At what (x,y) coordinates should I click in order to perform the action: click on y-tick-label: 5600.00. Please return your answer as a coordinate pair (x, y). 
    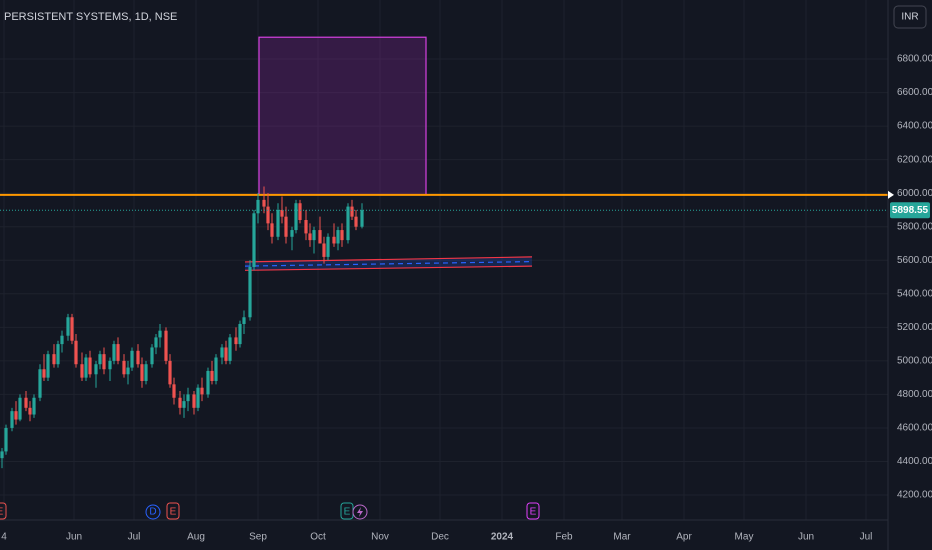
    Looking at the image, I should click on (914, 260).